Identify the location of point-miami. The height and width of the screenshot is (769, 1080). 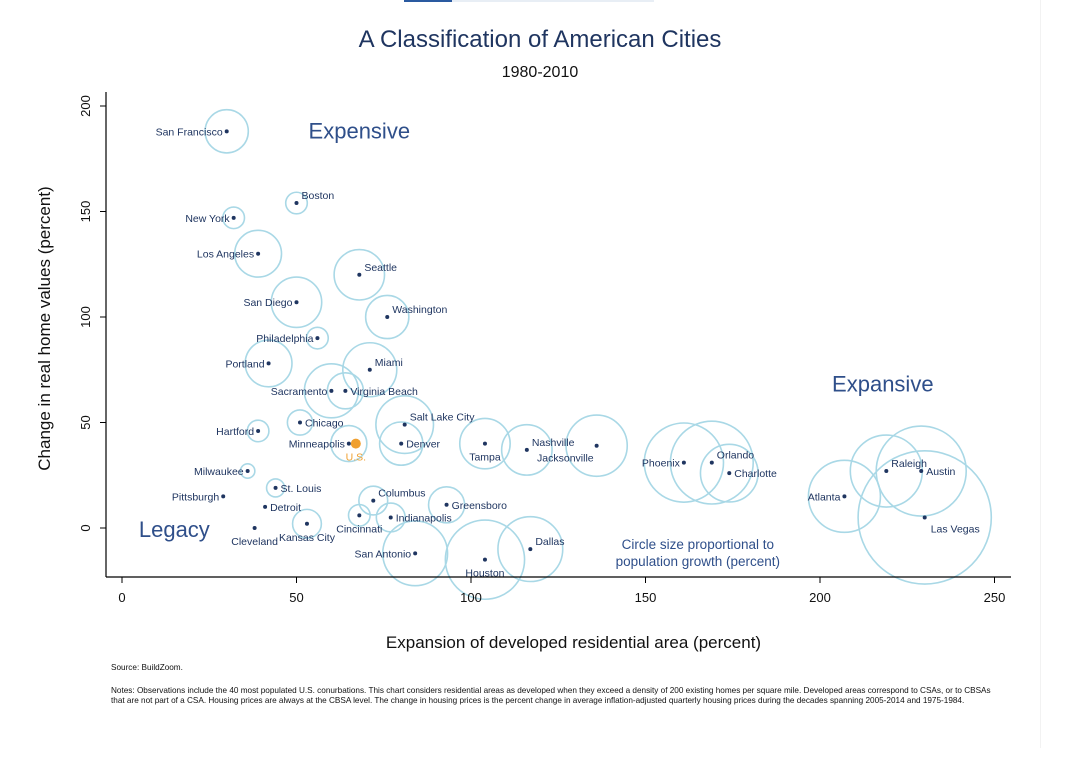
(369, 369).